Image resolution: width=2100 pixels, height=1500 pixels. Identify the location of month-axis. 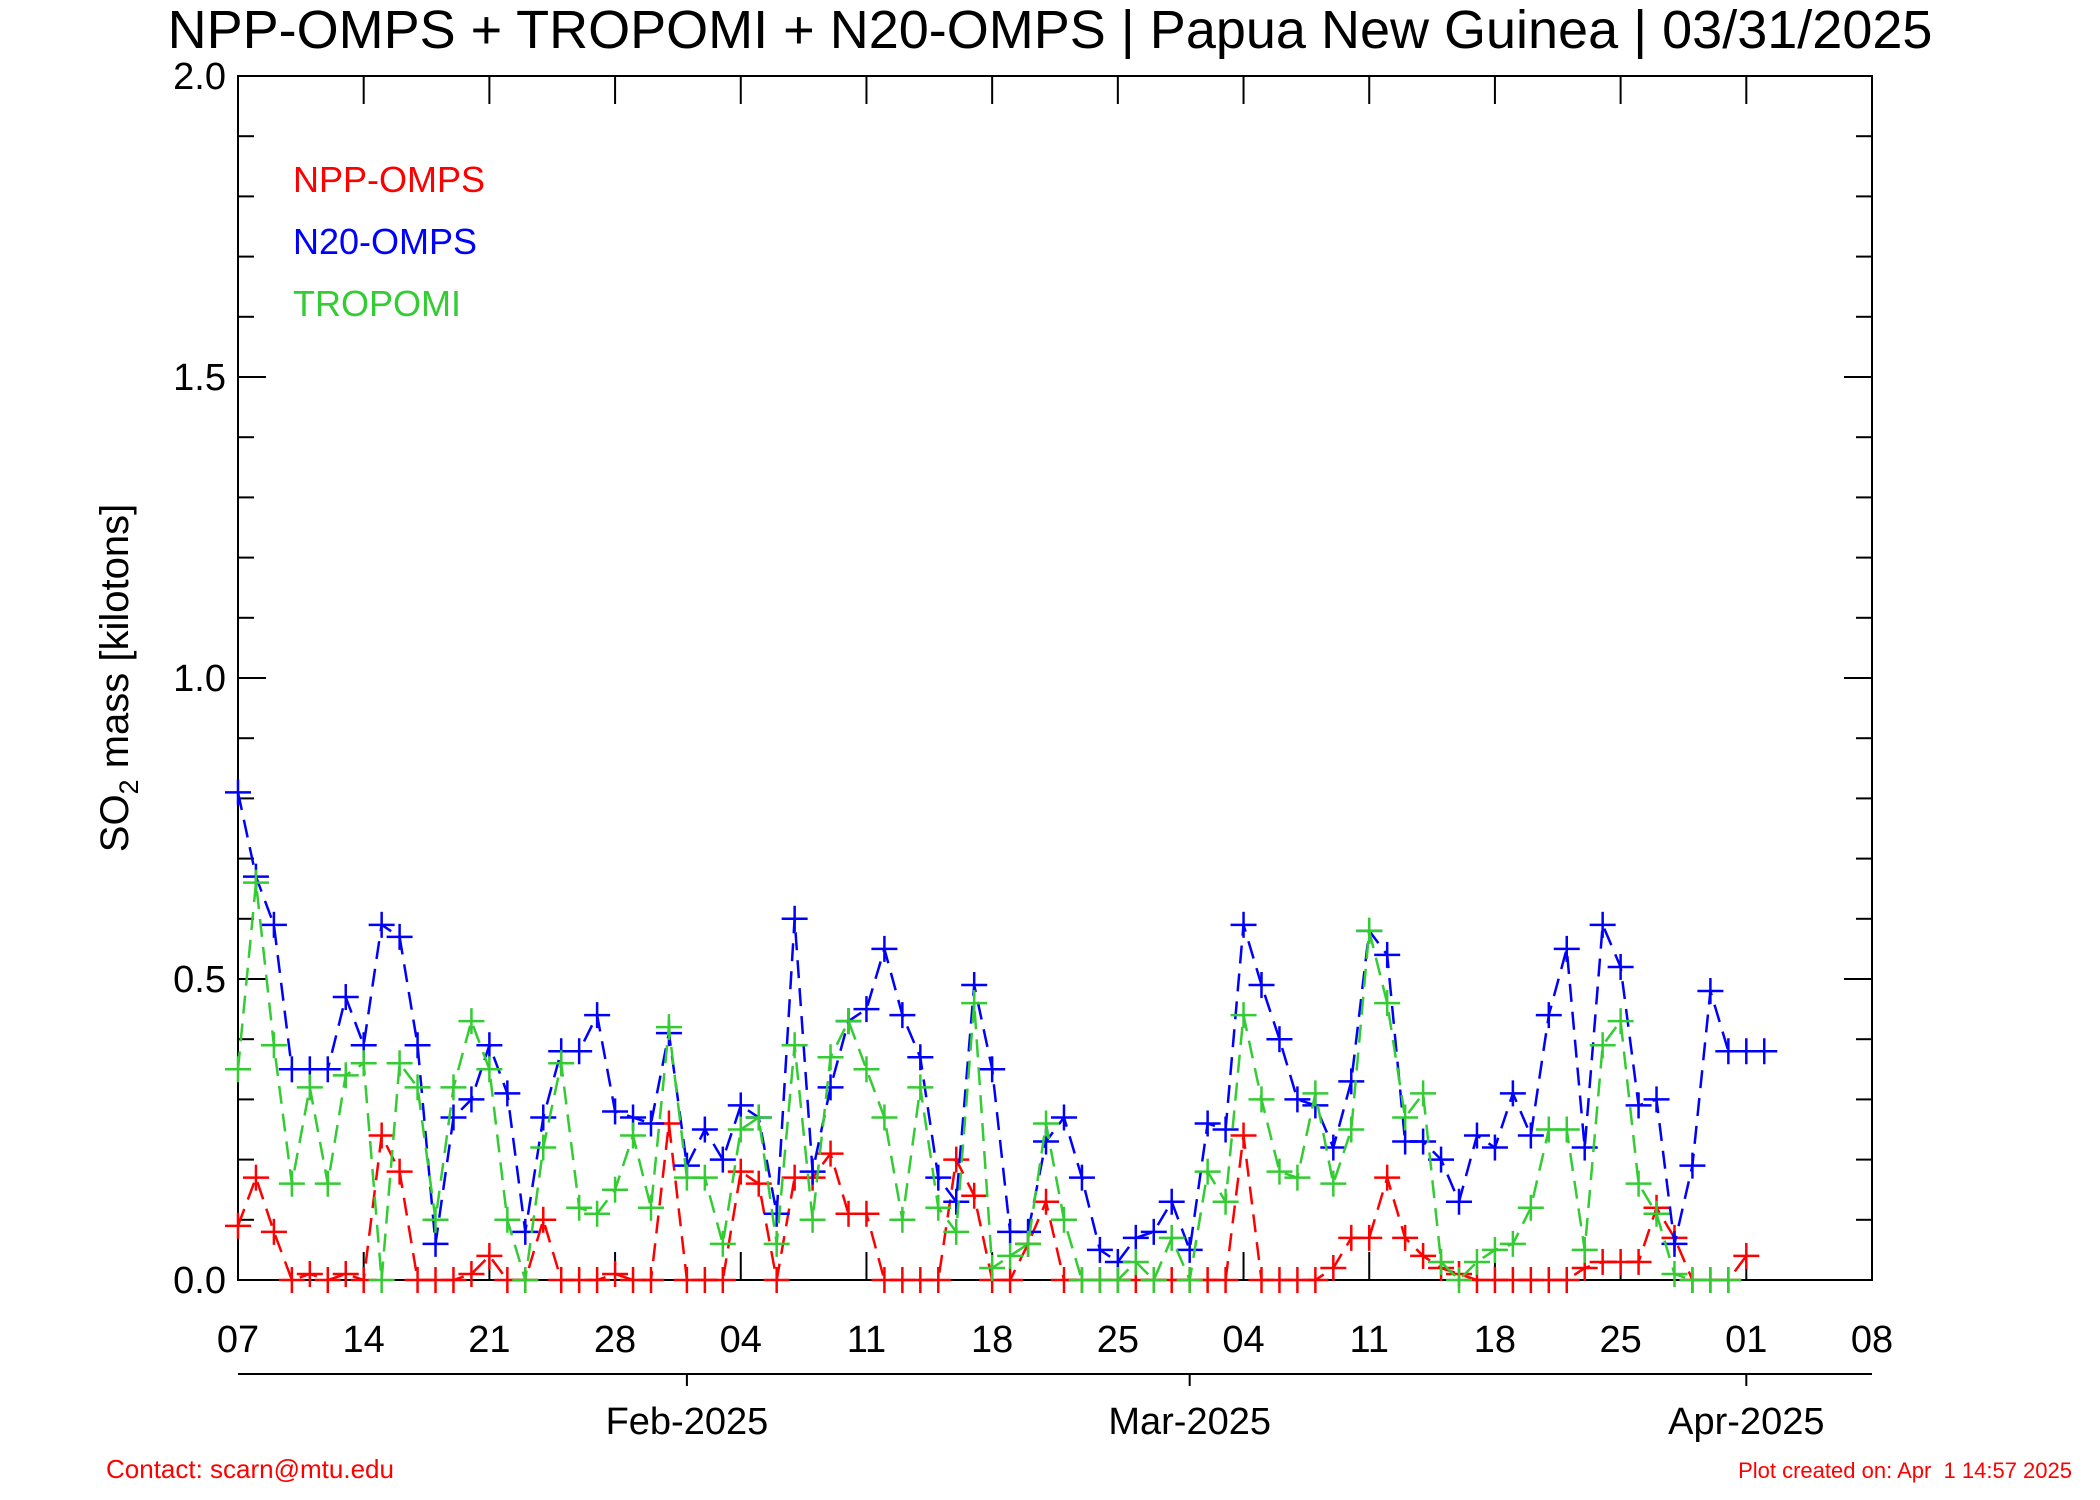
(1055, 1379).